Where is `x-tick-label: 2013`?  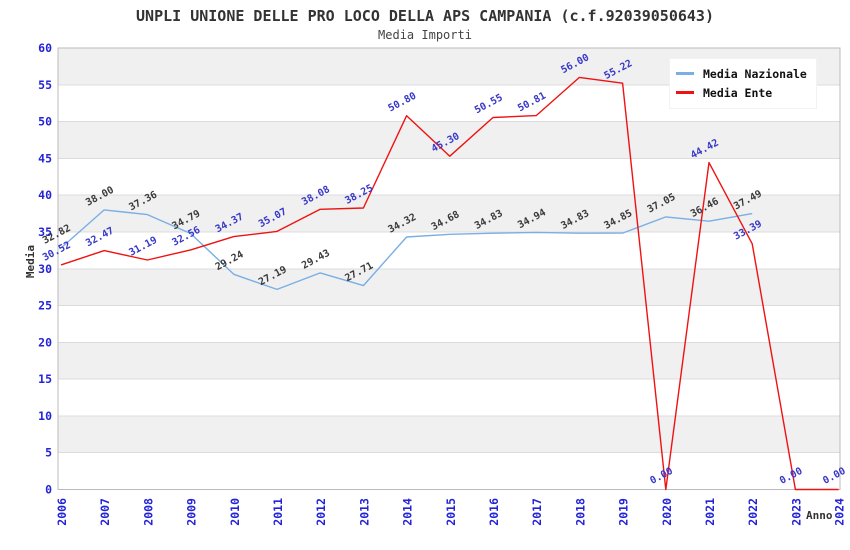 x-tick-label: 2013 is located at coordinates (364, 512).